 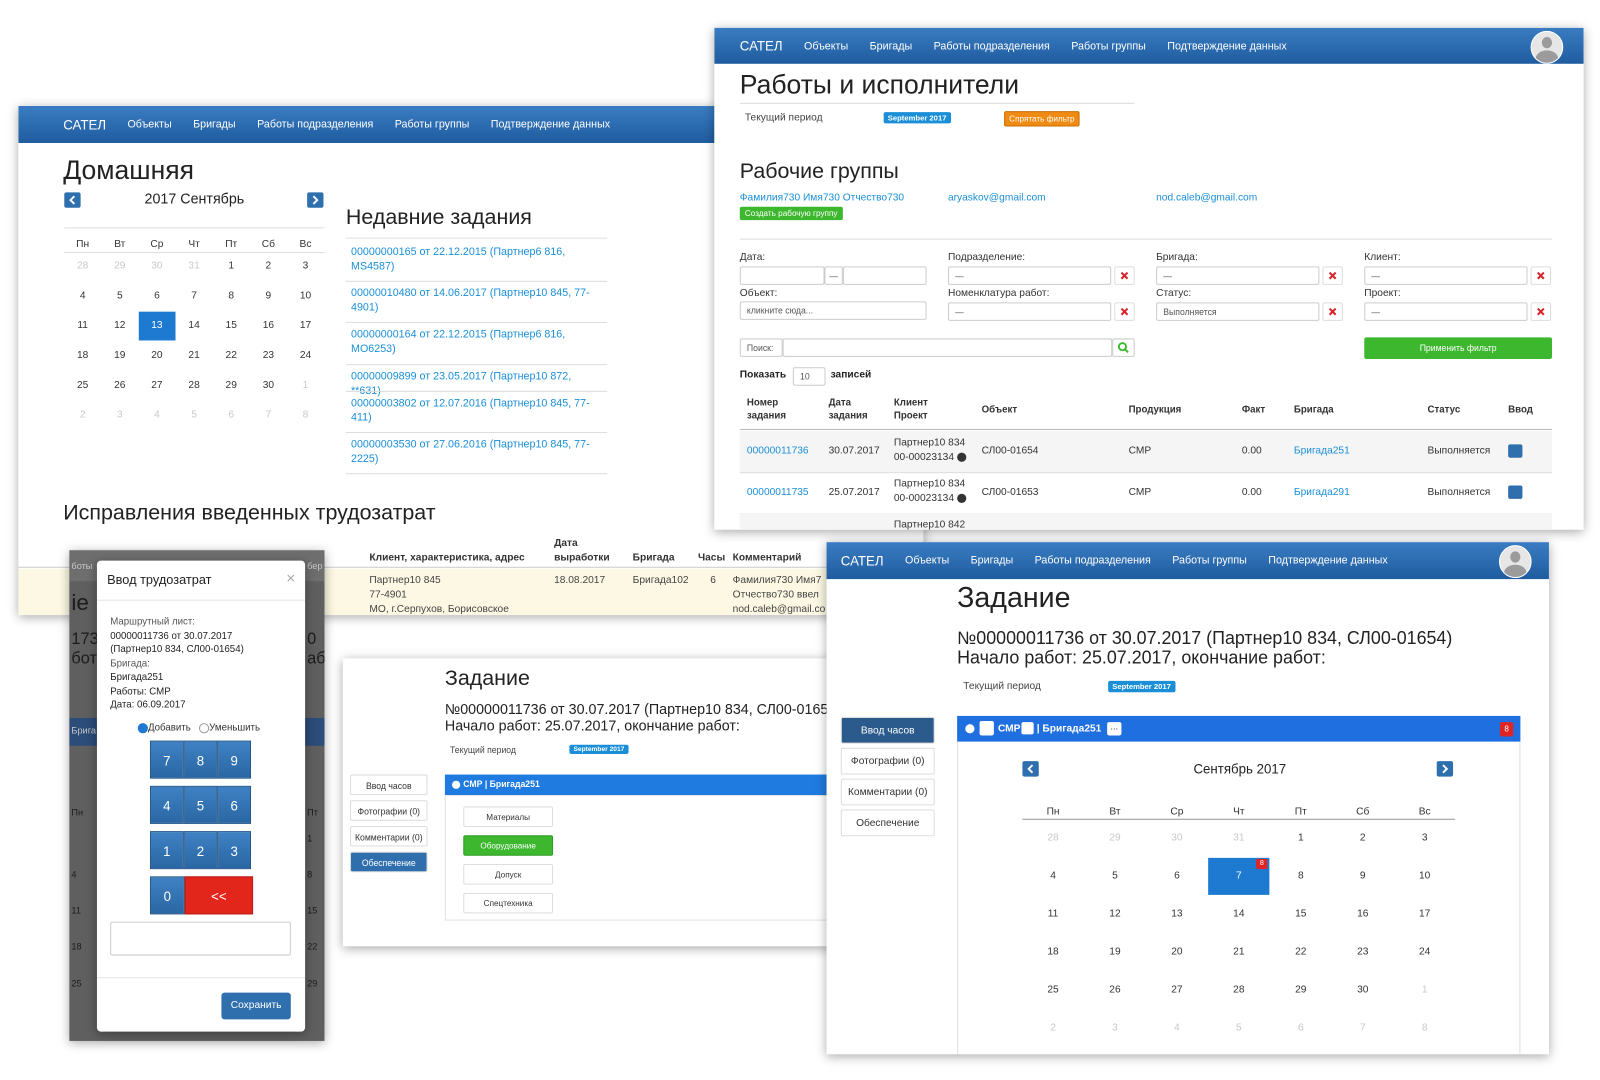 What do you see at coordinates (891, 45) in the screenshot?
I see `nav-link: Бригады` at bounding box center [891, 45].